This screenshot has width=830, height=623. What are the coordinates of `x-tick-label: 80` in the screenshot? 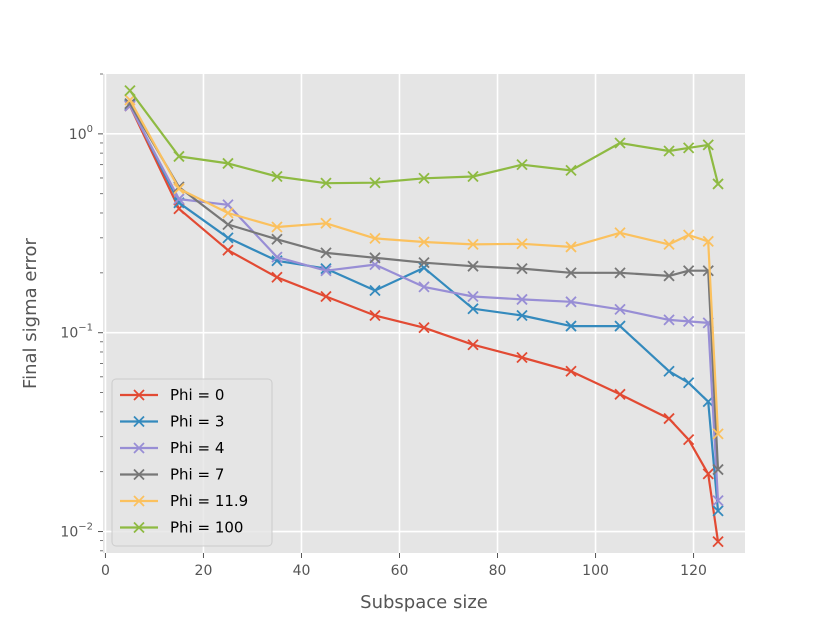 It's located at (498, 571).